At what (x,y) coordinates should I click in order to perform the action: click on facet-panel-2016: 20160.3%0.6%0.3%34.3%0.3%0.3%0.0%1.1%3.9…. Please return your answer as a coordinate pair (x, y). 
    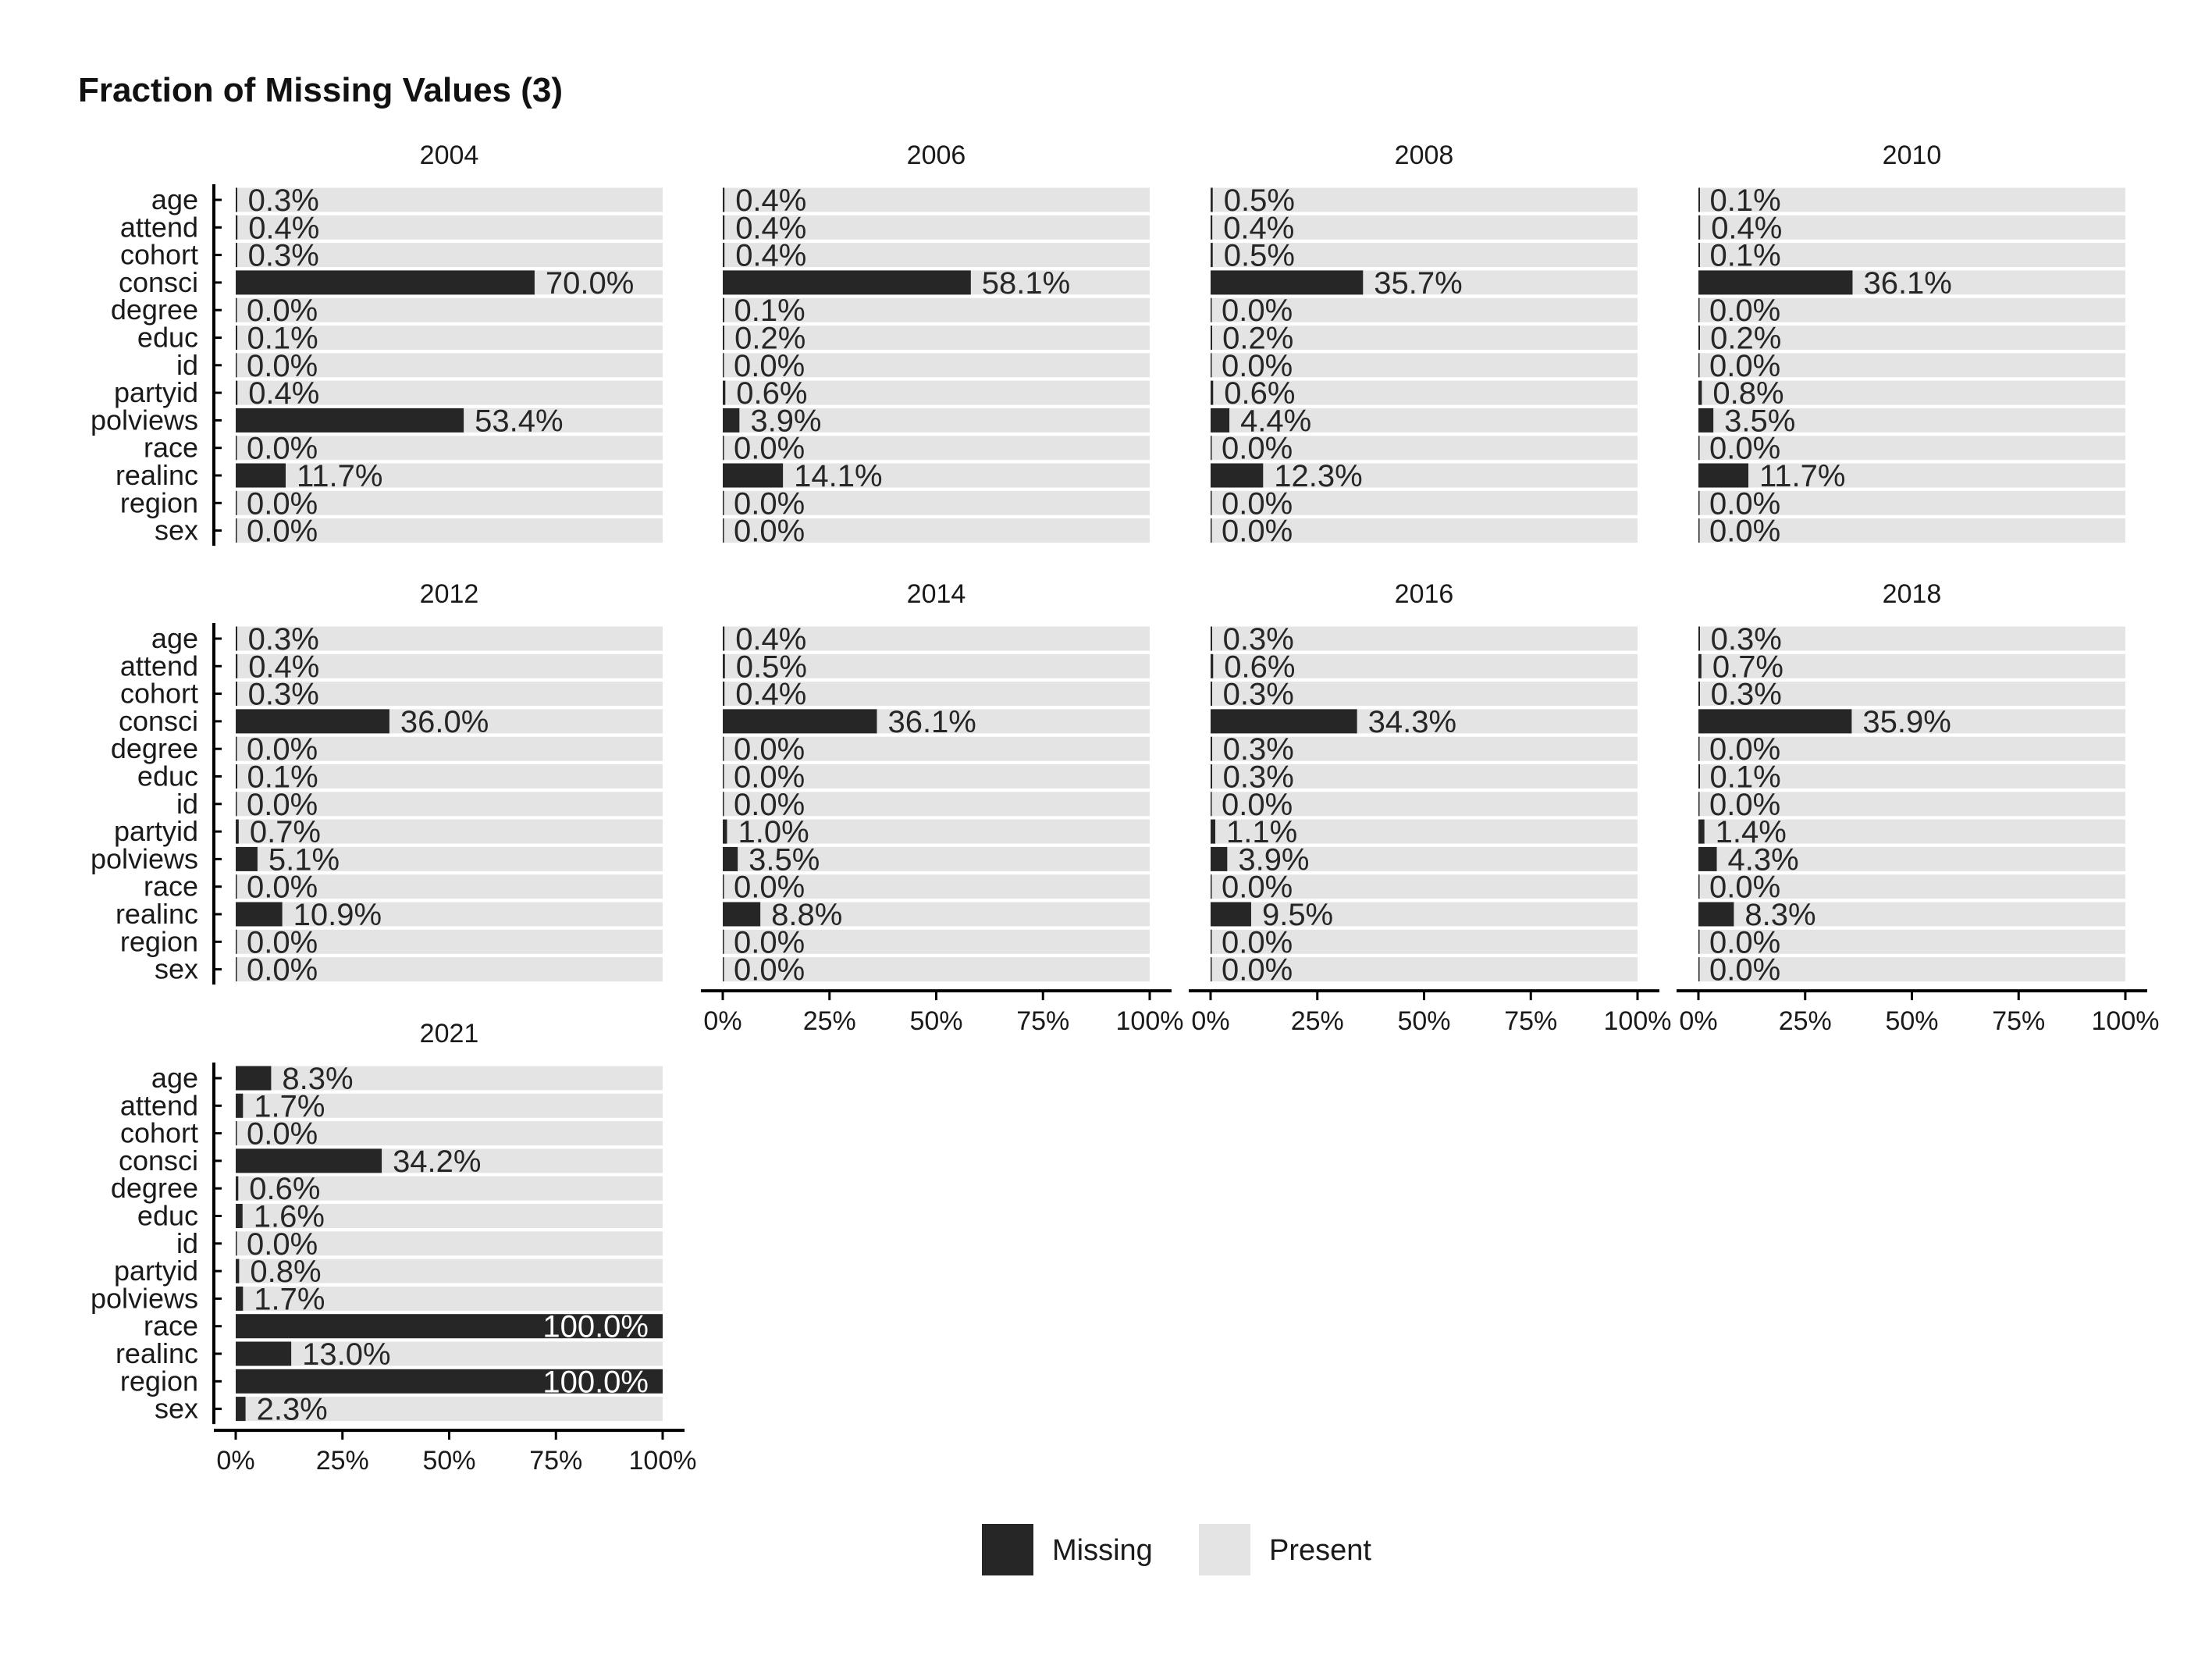
    Looking at the image, I should click on (1430, 807).